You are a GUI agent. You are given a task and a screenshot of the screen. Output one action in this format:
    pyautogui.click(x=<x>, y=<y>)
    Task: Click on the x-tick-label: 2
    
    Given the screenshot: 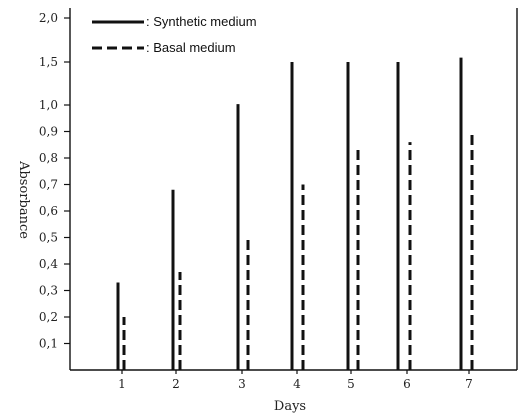 What is the action you would take?
    pyautogui.click(x=176, y=384)
    